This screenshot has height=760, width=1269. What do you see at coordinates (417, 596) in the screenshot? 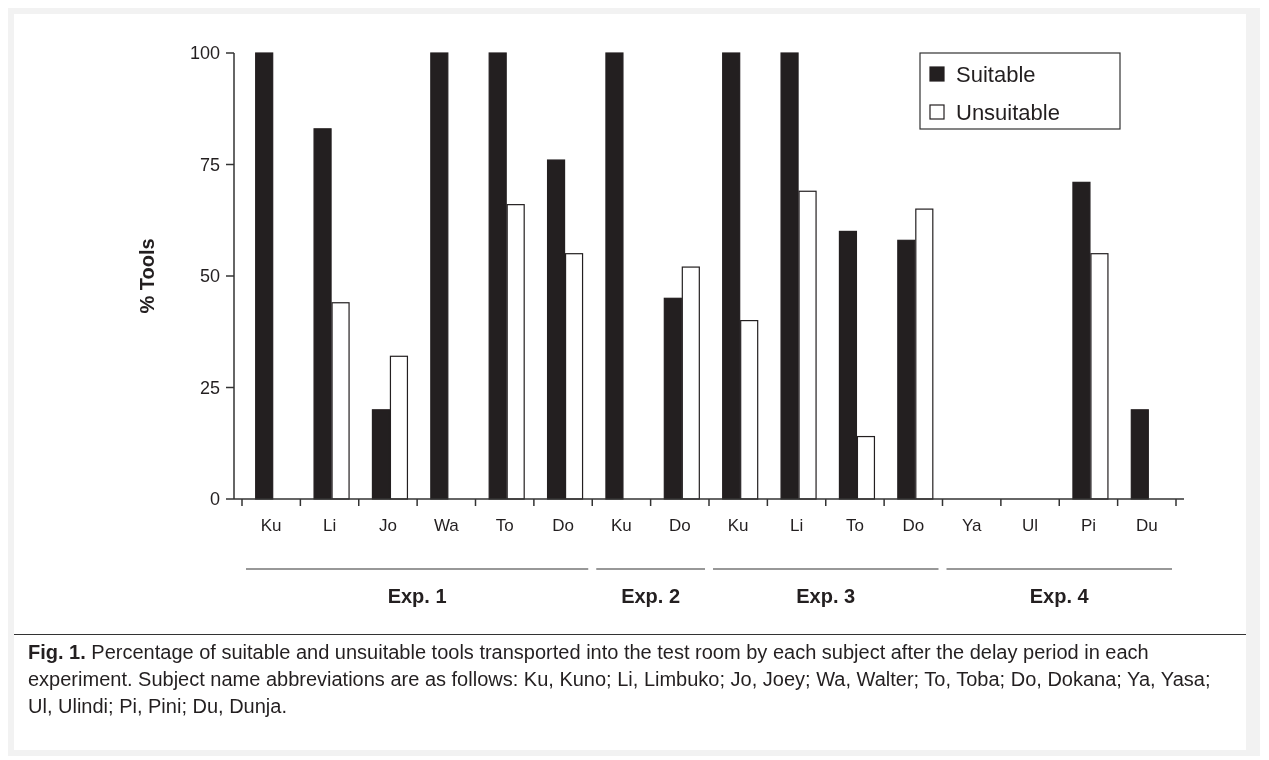
I see `text: Exp. 1` at bounding box center [417, 596].